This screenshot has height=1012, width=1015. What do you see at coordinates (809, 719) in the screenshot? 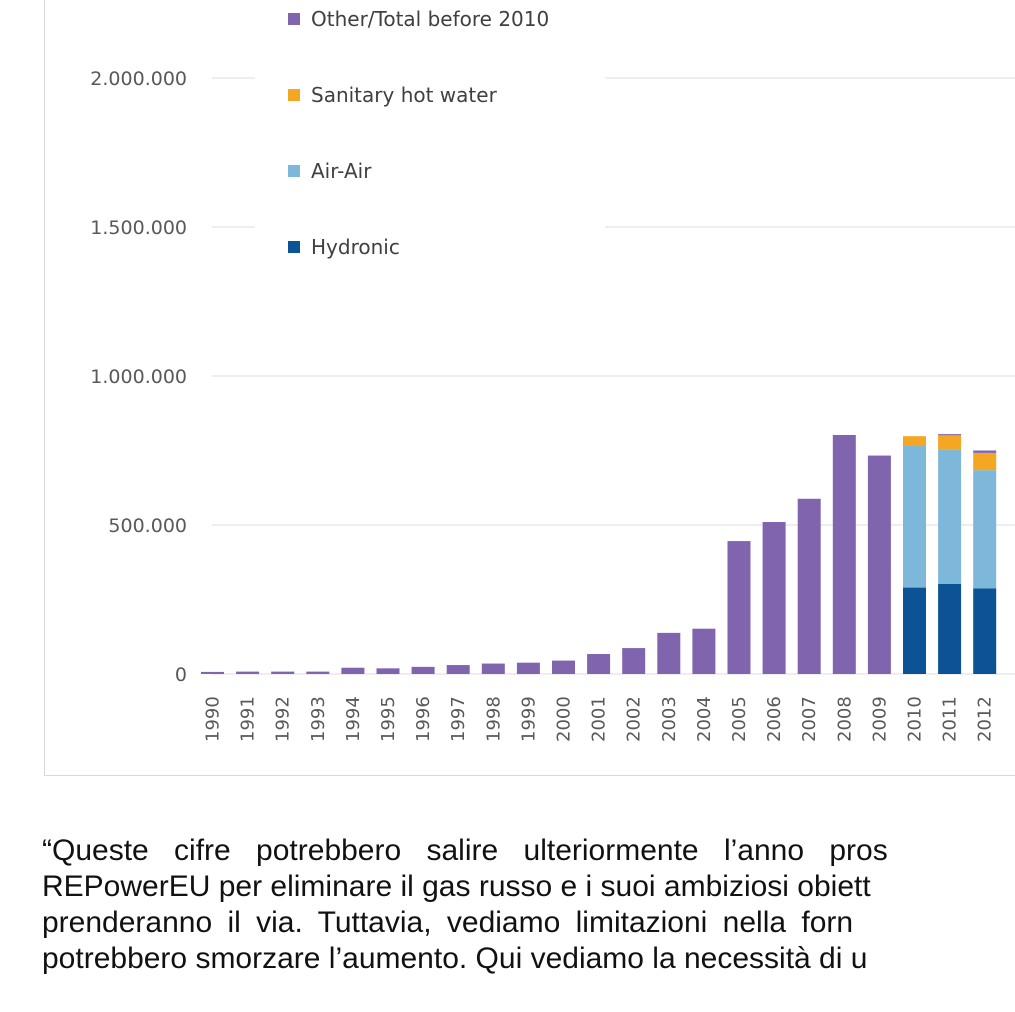
I see `x-tick-label: 2007` at bounding box center [809, 719].